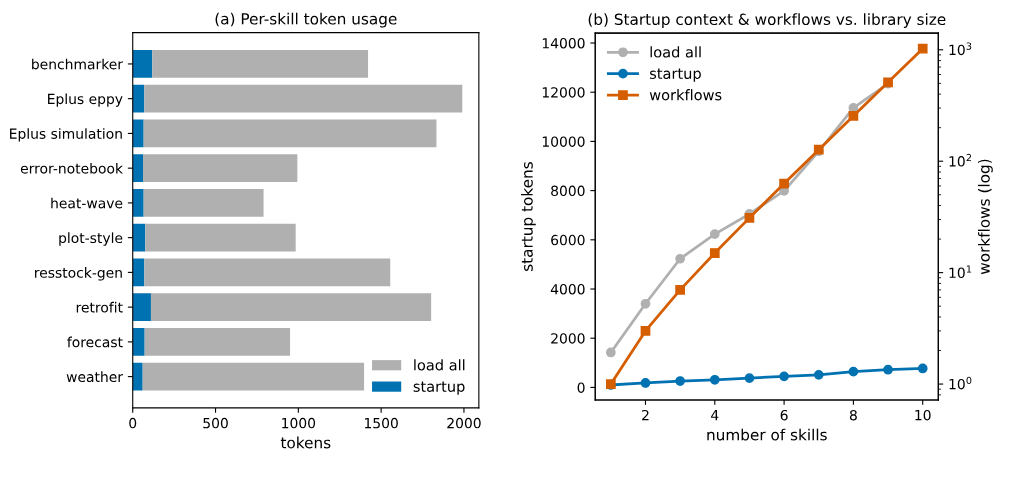 The height and width of the screenshot is (495, 1021). What do you see at coordinates (528, 216) in the screenshot?
I see `y-axis-title: startup tokens` at bounding box center [528, 216].